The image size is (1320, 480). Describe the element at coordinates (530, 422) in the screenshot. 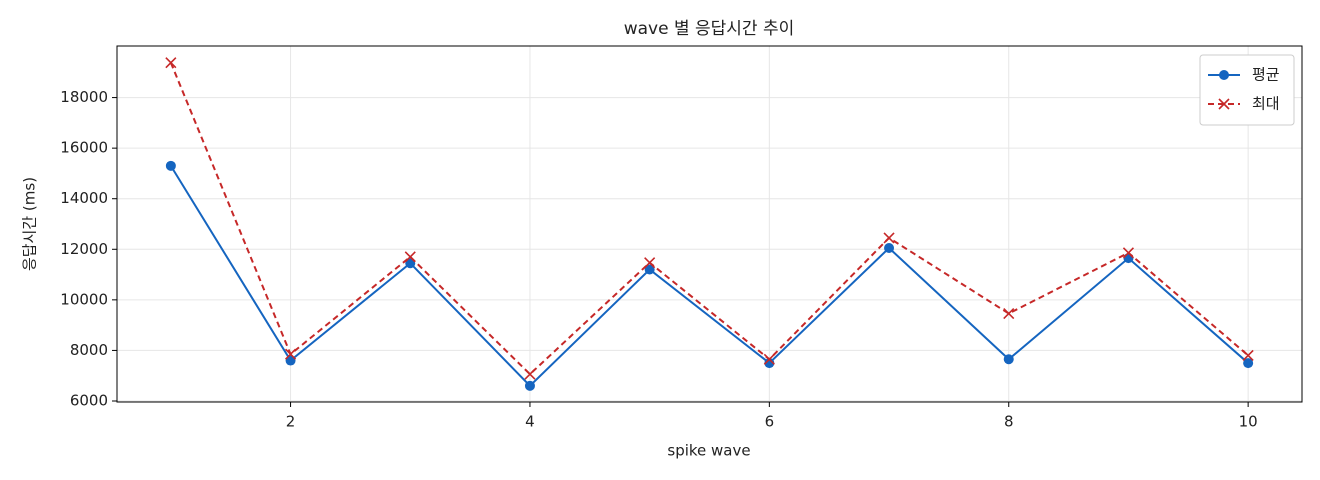

I see `x-tick-label: 4` at that location.